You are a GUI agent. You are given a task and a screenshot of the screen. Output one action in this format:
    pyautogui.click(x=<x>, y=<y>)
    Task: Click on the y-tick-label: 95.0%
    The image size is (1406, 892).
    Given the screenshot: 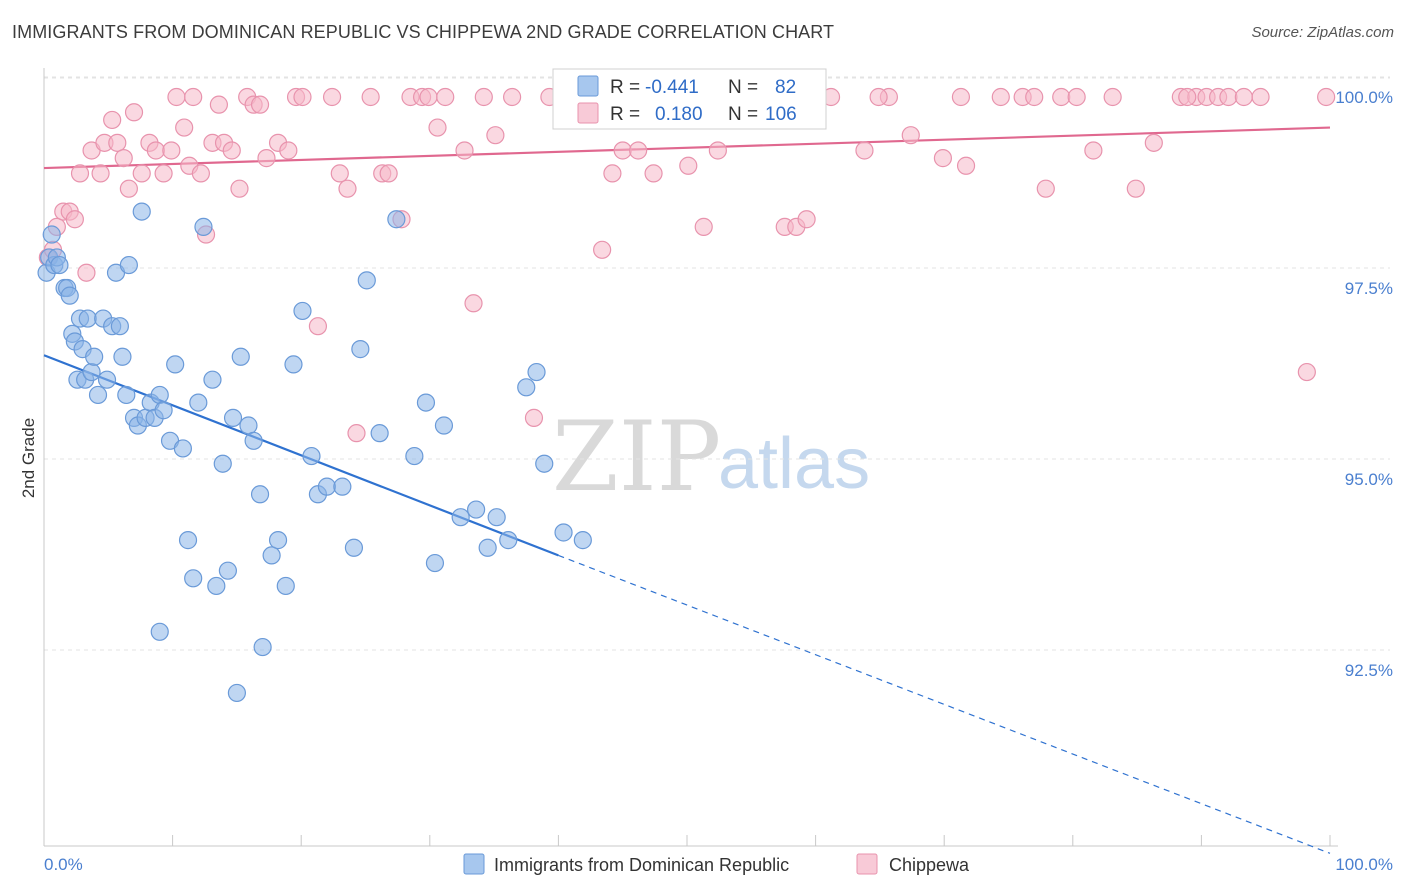 What is the action you would take?
    pyautogui.click(x=1369, y=479)
    